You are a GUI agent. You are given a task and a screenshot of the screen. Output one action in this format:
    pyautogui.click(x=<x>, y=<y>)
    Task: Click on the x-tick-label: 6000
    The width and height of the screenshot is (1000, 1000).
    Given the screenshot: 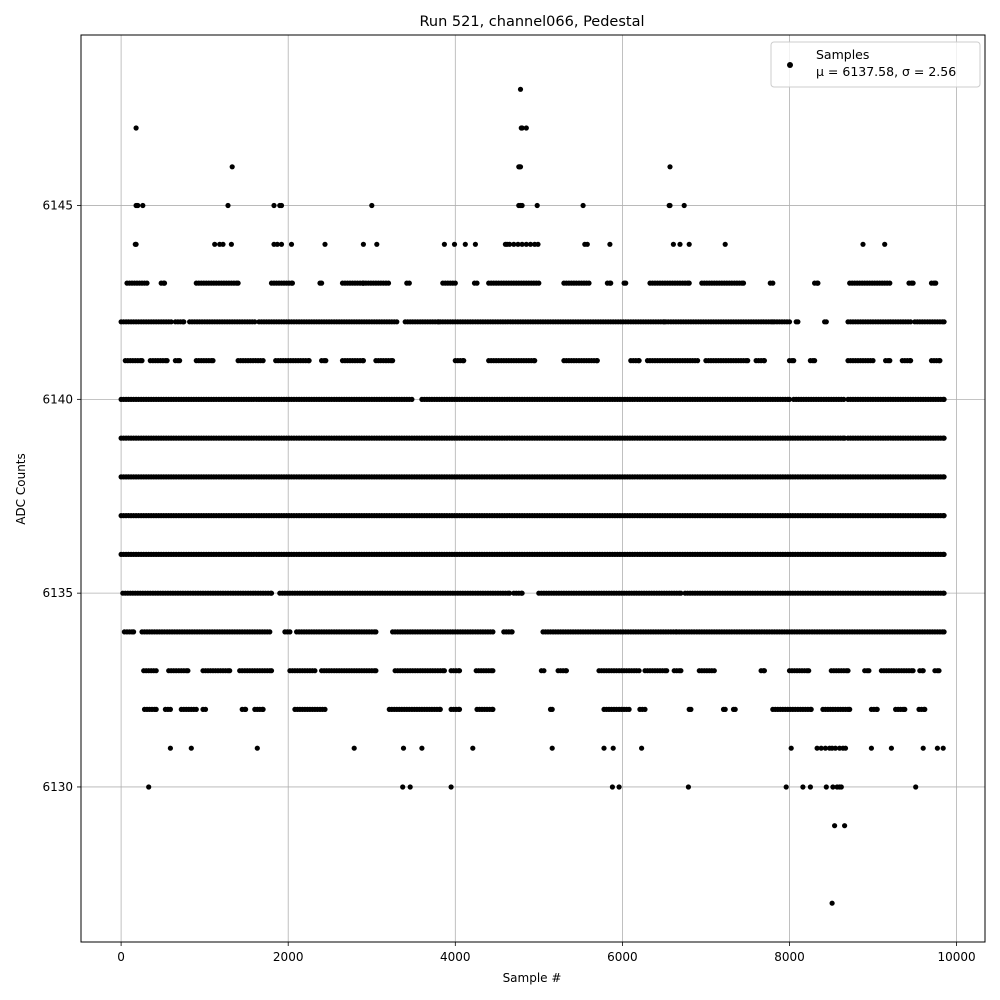 What is the action you would take?
    pyautogui.click(x=622, y=957)
    